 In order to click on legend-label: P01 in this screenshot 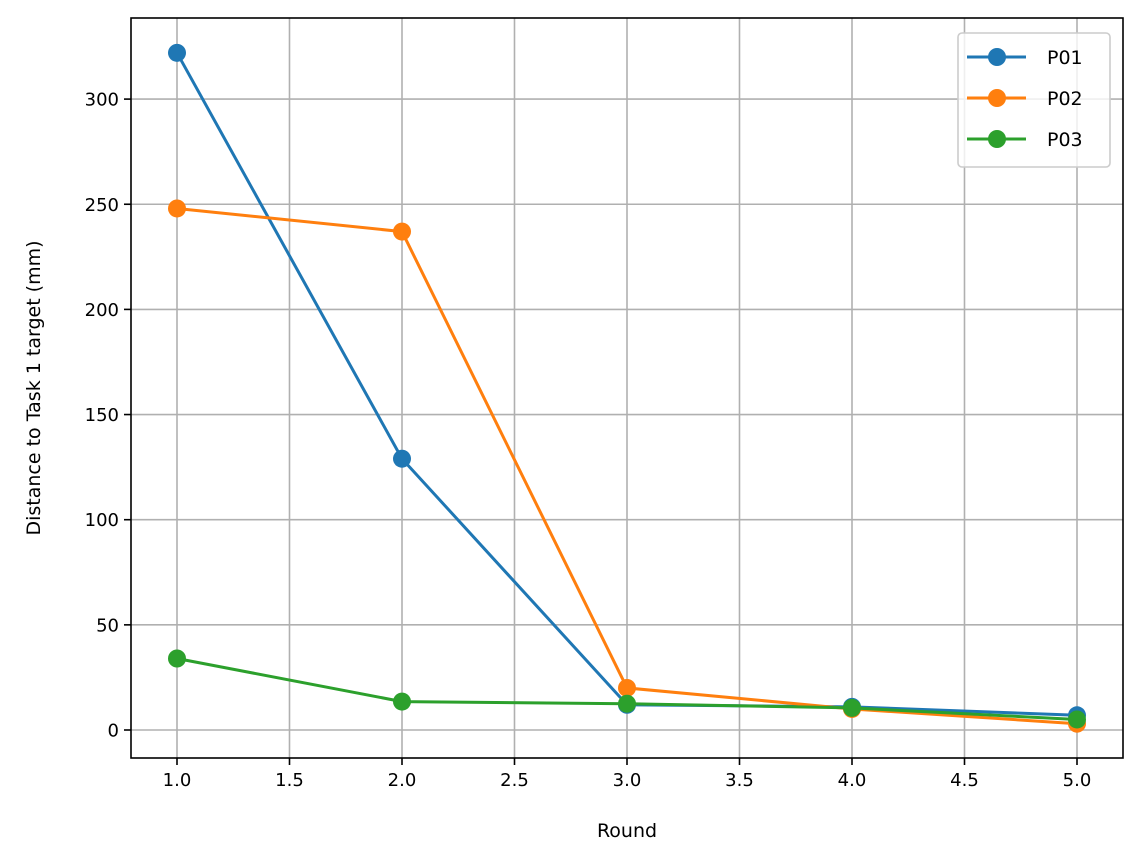, I will do `click(1065, 58)`.